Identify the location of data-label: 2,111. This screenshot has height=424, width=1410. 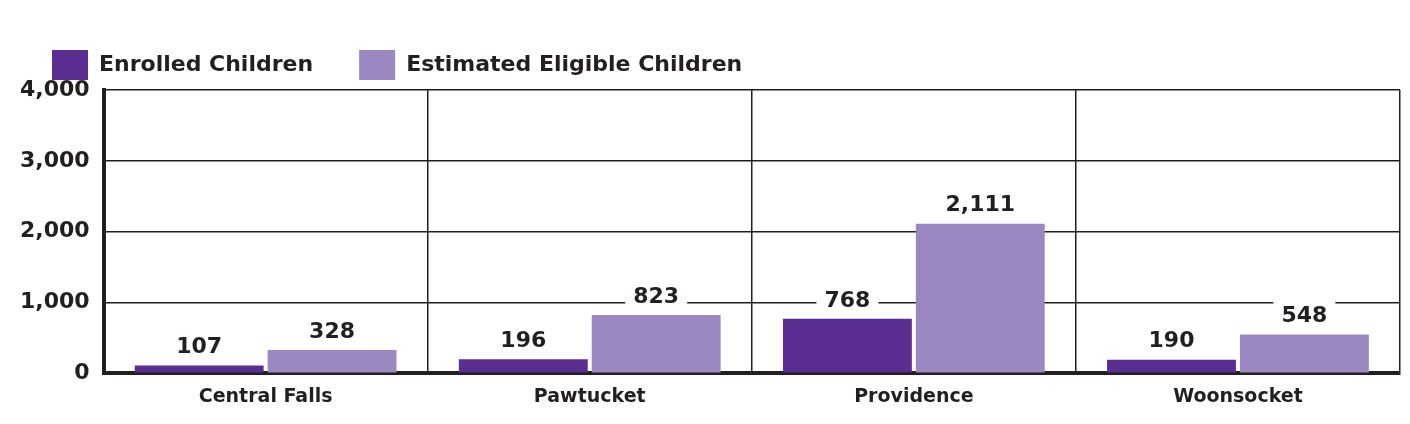
(980, 204).